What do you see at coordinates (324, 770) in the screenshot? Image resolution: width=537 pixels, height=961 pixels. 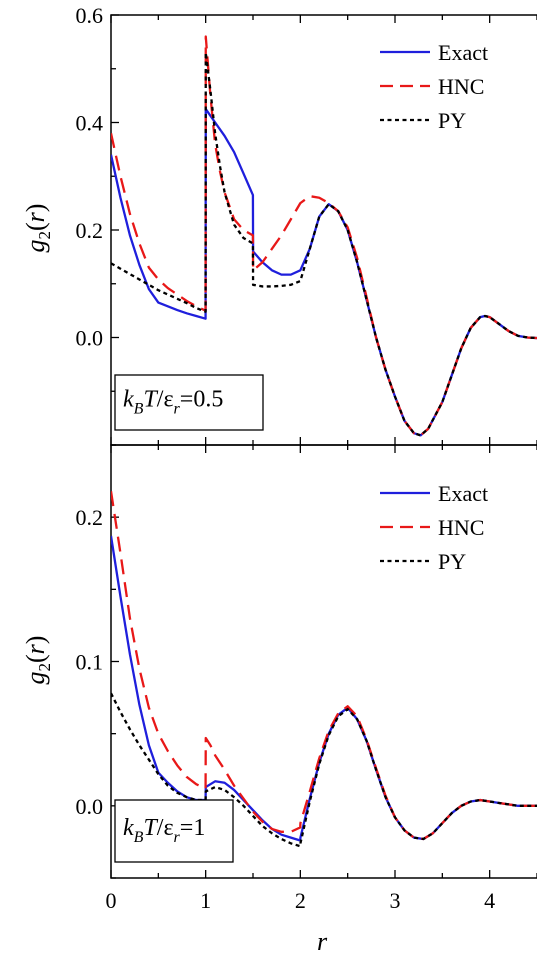 I see `series-line-py` at bounding box center [324, 770].